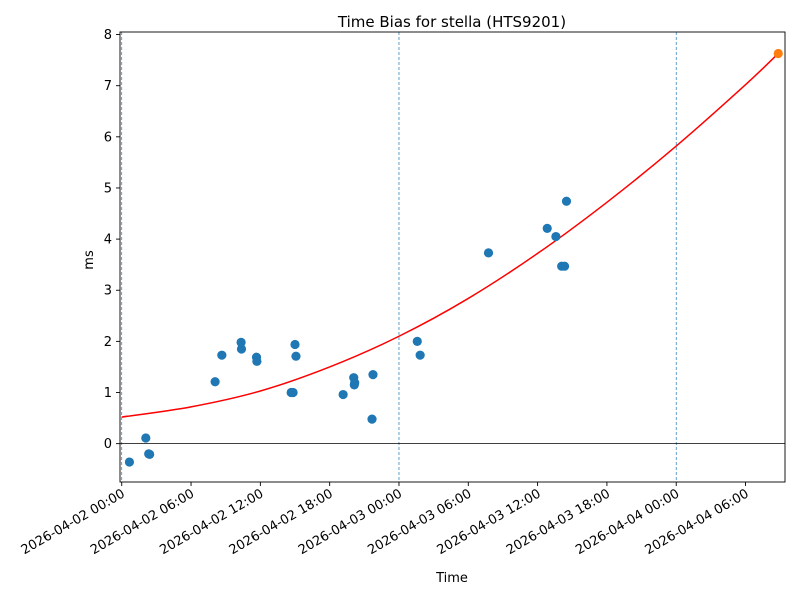 The height and width of the screenshot is (600, 800). I want to click on y-tick-label: 7, so click(108, 86).